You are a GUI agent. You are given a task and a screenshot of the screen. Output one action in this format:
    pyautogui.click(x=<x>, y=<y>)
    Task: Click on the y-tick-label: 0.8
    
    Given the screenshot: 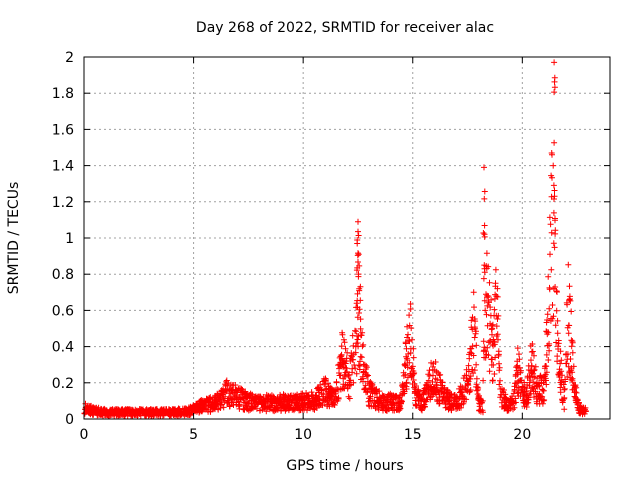 What is the action you would take?
    pyautogui.click(x=63, y=275)
    